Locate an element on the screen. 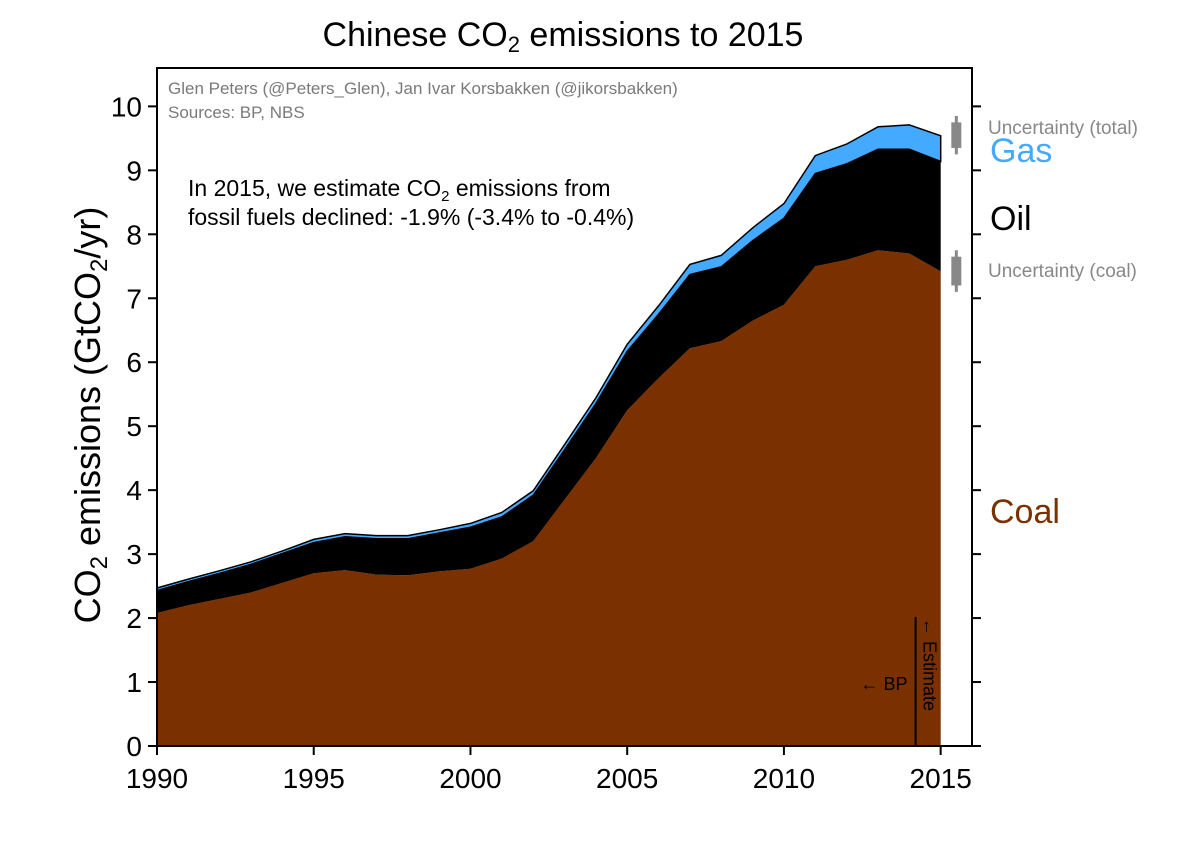  y-tick-label: 8 is located at coordinates (134, 234).